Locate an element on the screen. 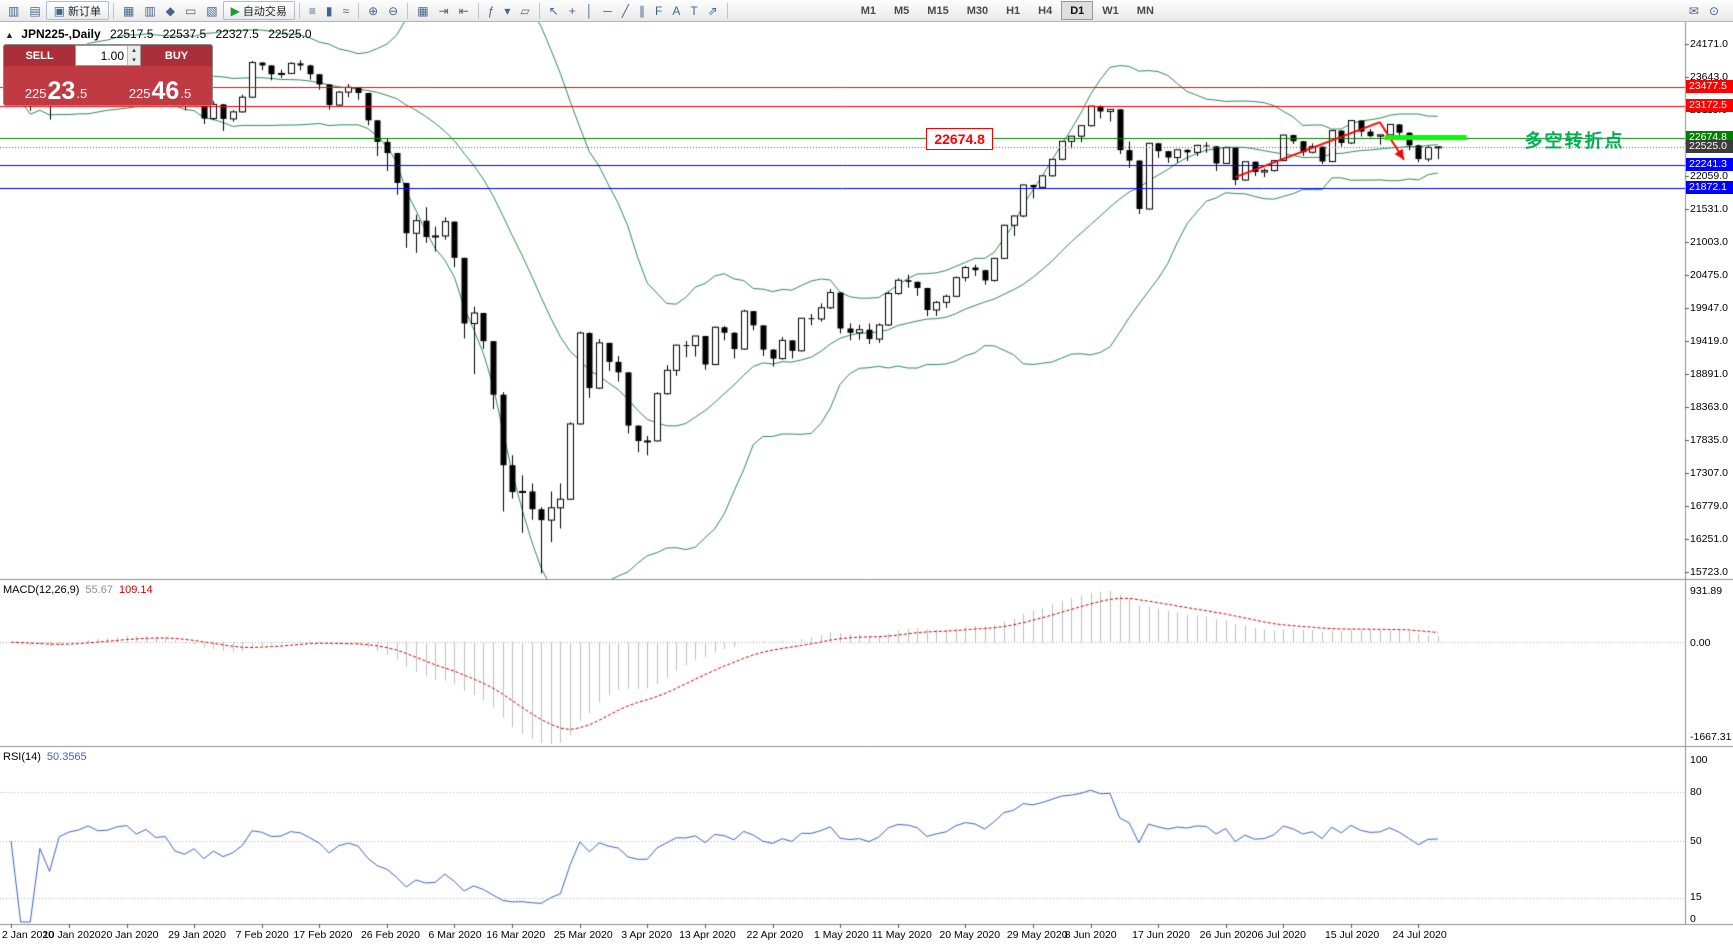 The height and width of the screenshot is (946, 1733). sell-price: 225 23.5 is located at coordinates (56, 85).